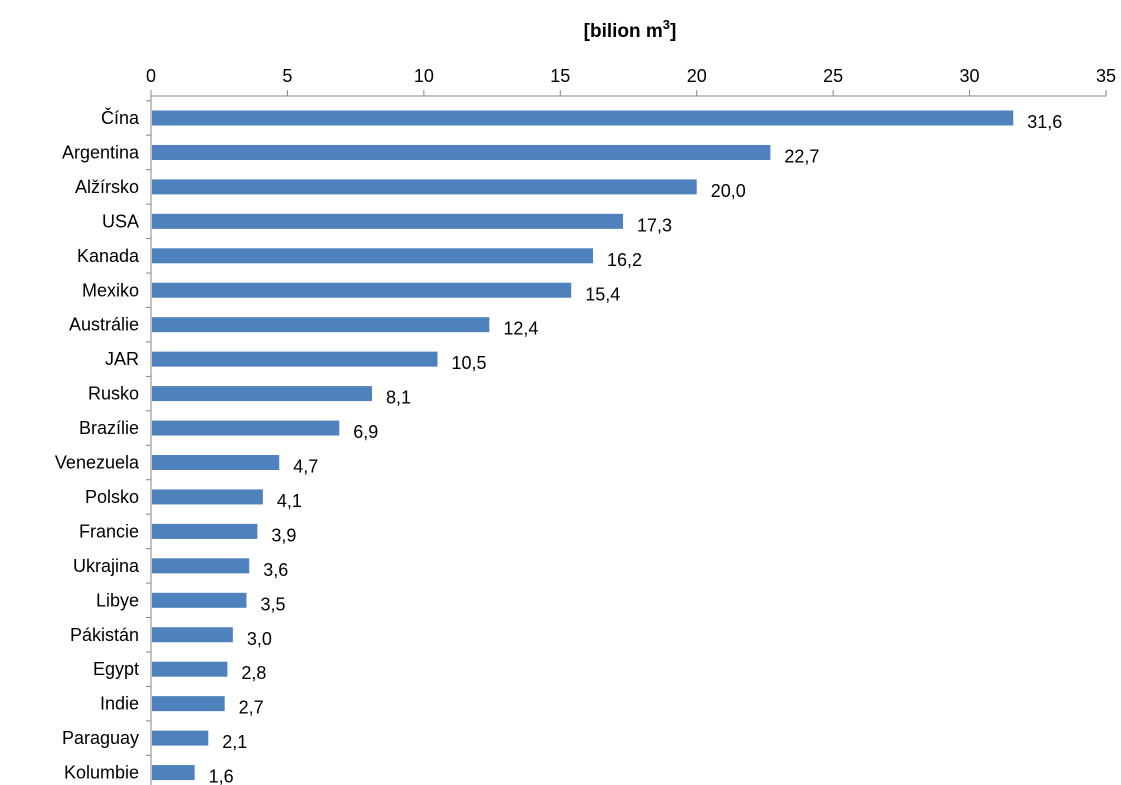 The image size is (1121, 785). What do you see at coordinates (970, 76) in the screenshot?
I see `x-tick-label: 30` at bounding box center [970, 76].